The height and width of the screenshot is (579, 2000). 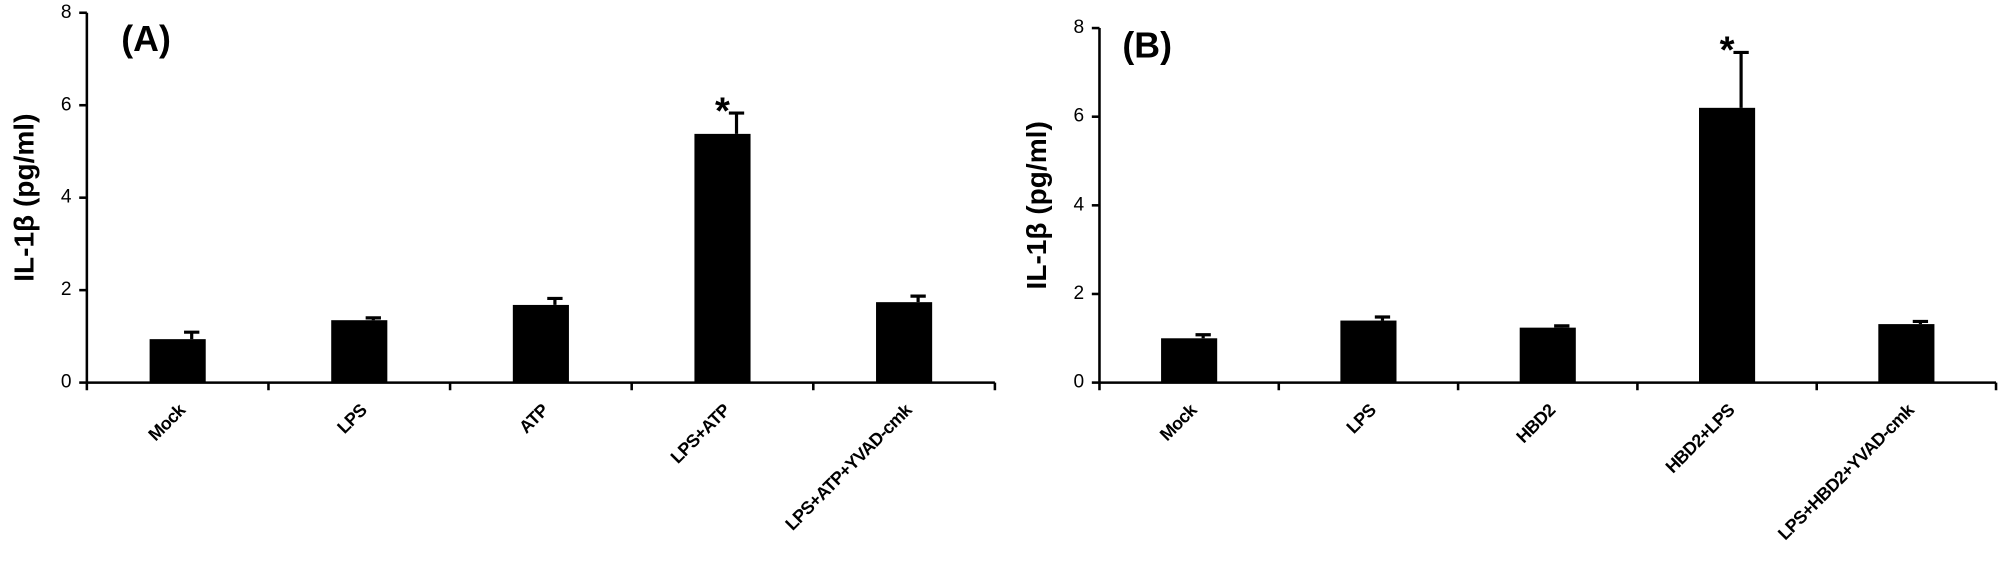 I want to click on x-tick-label: ATP, so click(x=534, y=419).